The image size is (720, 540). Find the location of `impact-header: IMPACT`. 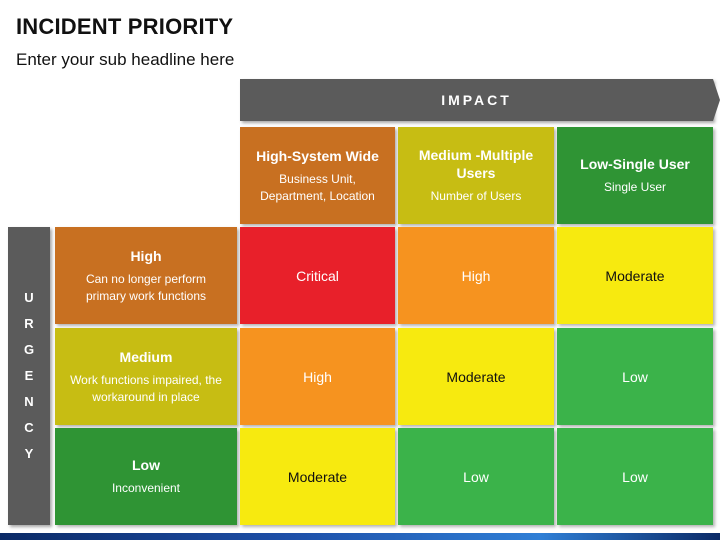

impact-header: IMPACT is located at coordinates (480, 100).